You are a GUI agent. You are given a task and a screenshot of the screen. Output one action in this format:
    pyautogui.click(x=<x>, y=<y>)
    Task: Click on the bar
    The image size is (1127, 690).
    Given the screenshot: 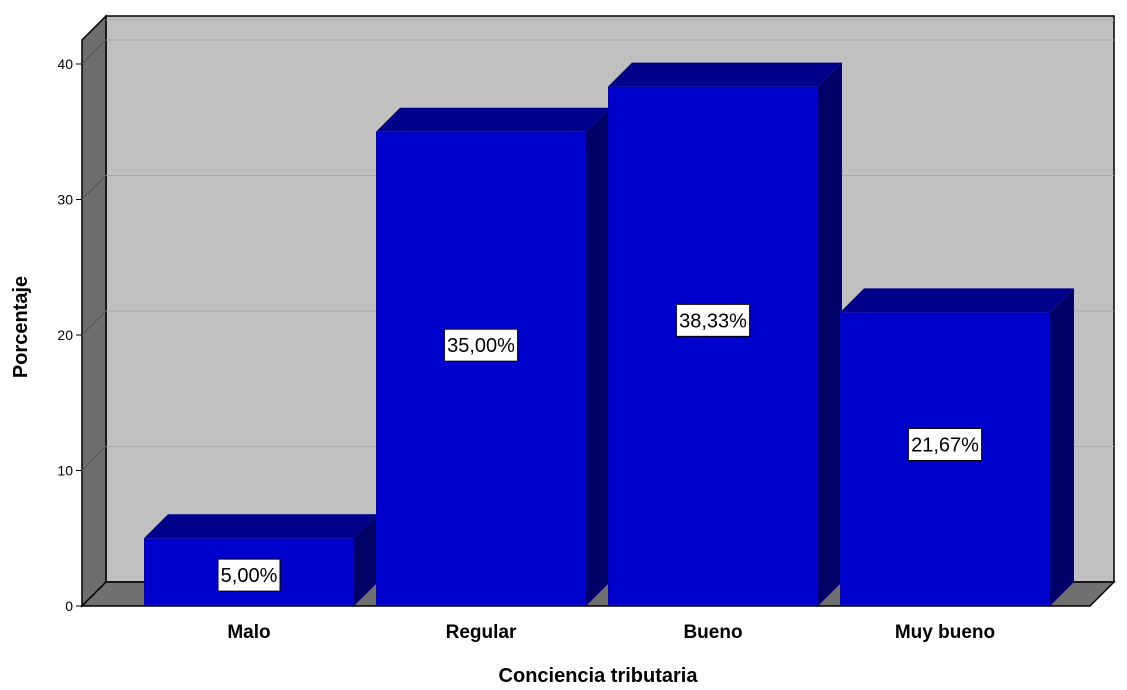 What is the action you would take?
    pyautogui.click(x=957, y=447)
    